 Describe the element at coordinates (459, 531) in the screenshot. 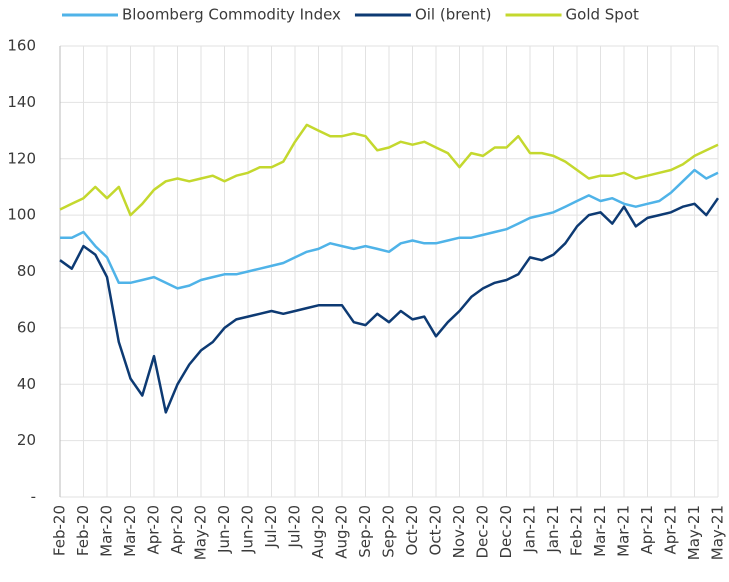

I see `x-tick-label: Nov-20` at that location.